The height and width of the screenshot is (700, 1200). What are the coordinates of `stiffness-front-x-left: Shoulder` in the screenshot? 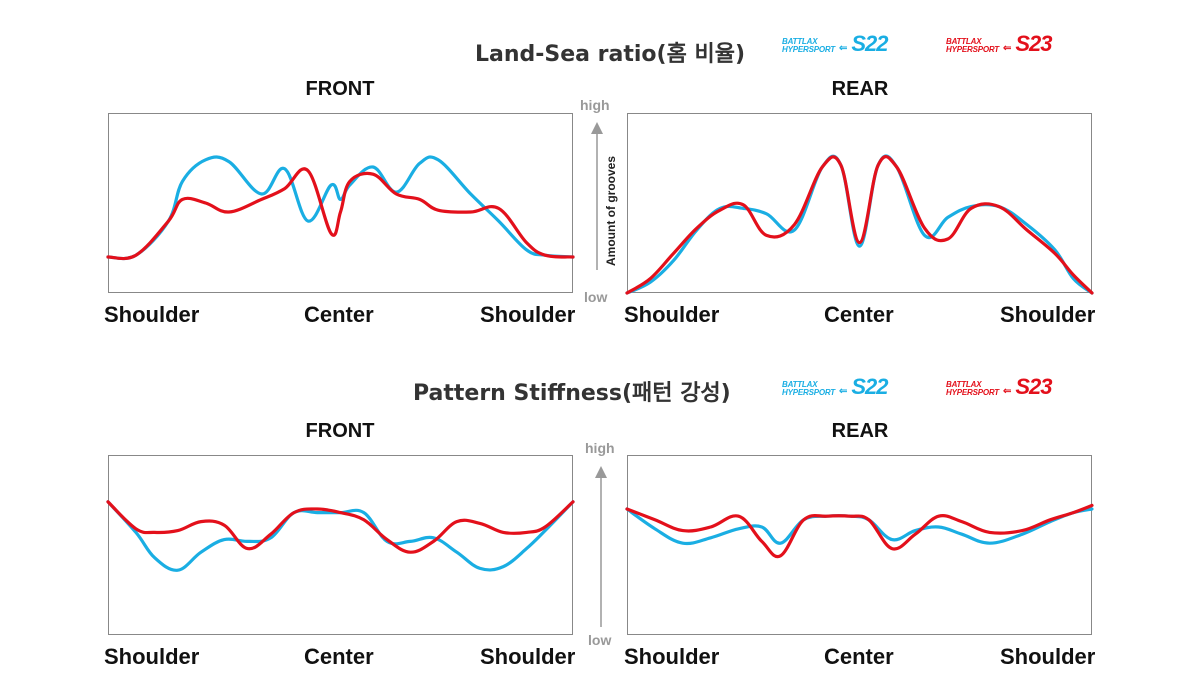 It's located at (152, 656).